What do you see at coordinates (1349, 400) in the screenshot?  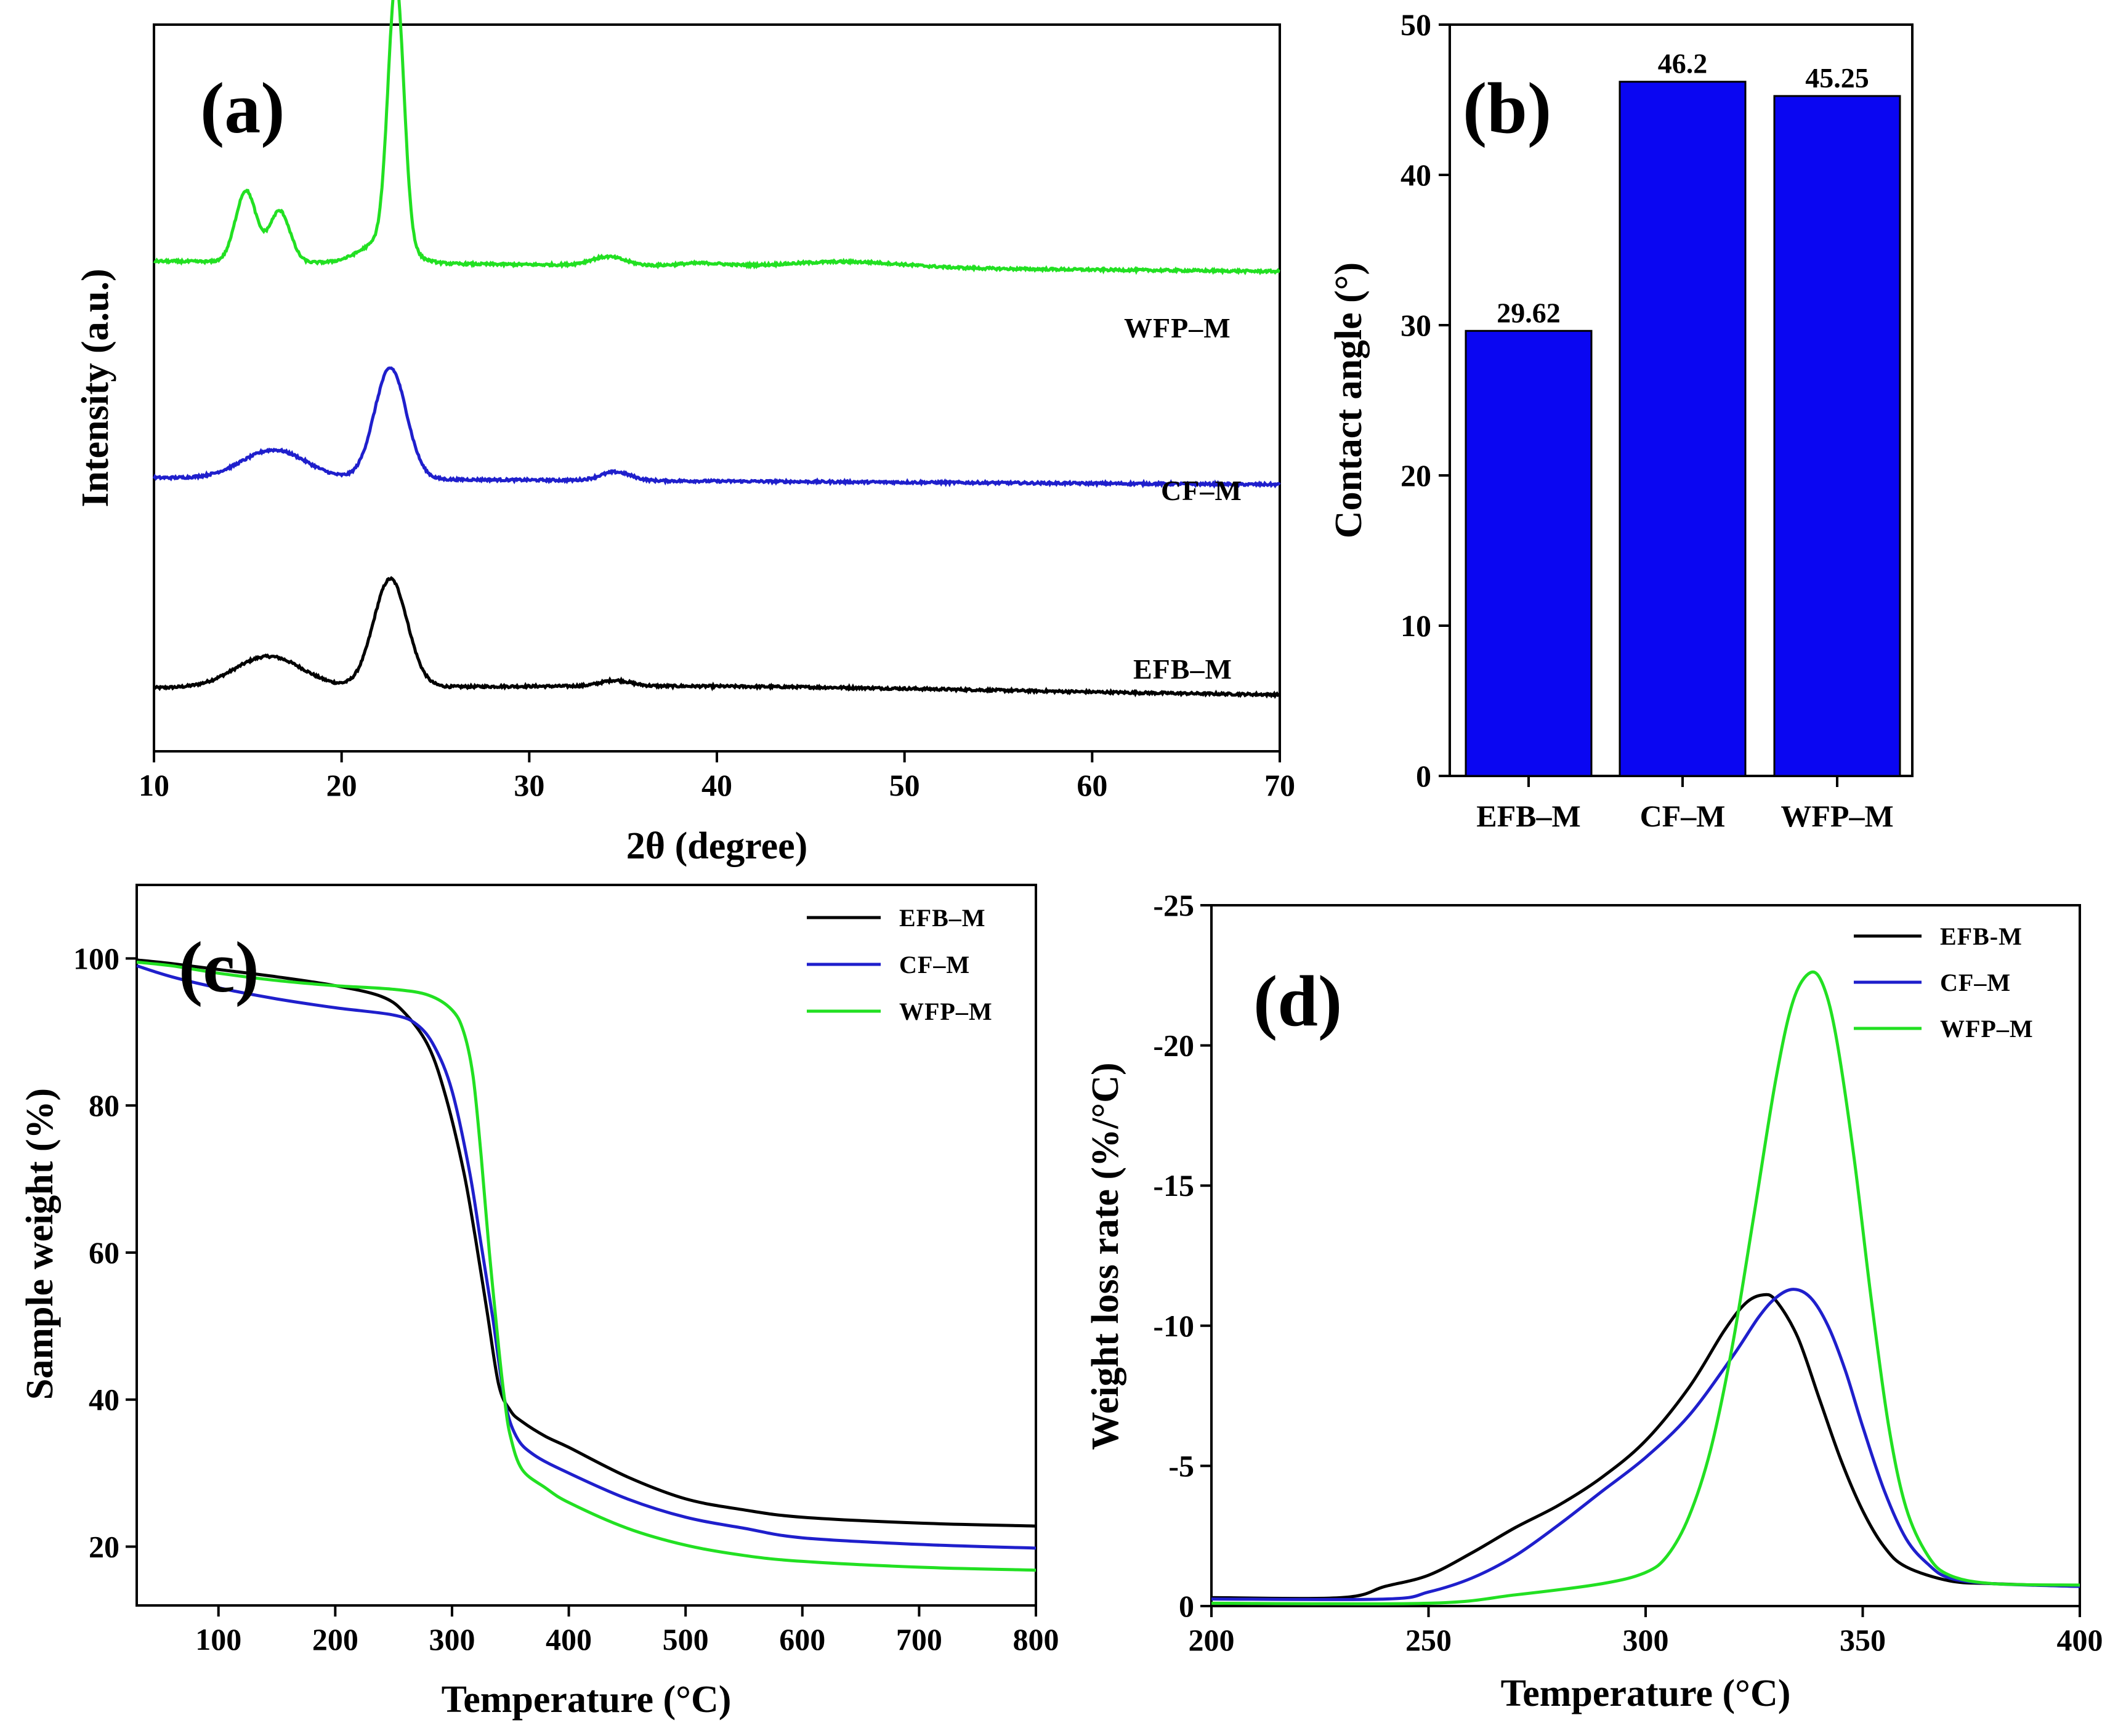 I see `panel-b-y-axis-label: Contact angle (°)` at bounding box center [1349, 400].